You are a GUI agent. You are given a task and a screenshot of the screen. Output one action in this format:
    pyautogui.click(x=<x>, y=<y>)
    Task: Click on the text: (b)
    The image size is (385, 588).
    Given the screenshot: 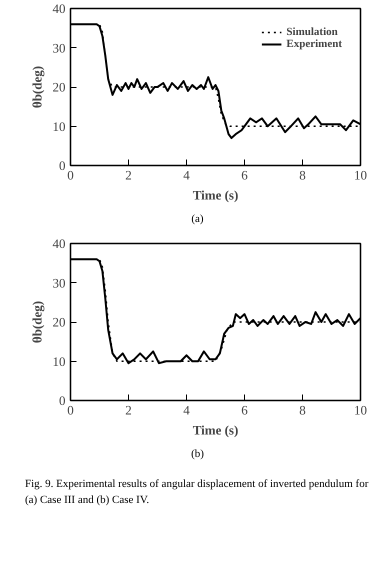 What is the action you would take?
    pyautogui.click(x=197, y=454)
    